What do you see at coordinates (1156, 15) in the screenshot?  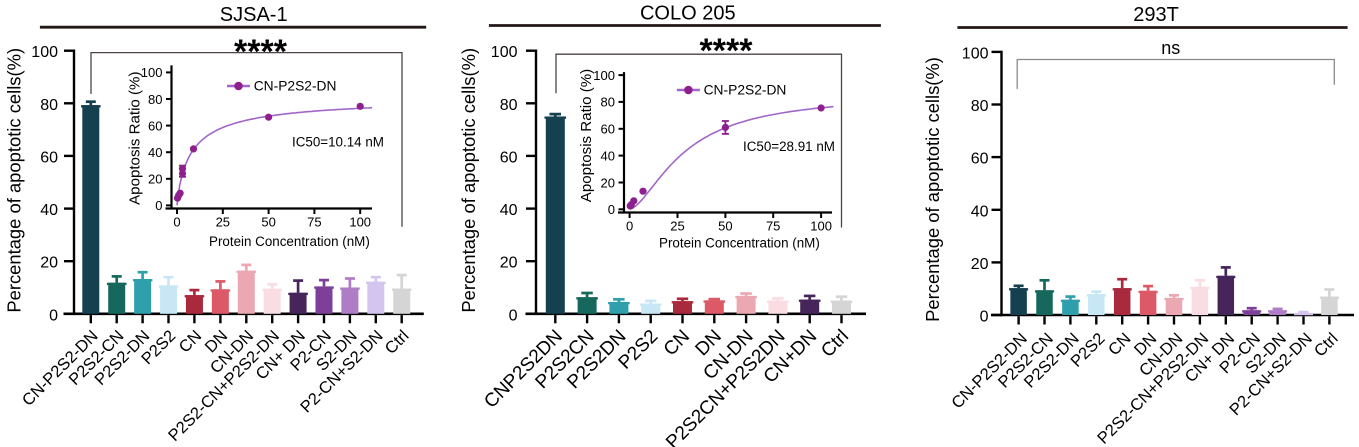 I see `svg-text: 293T` at bounding box center [1156, 15].